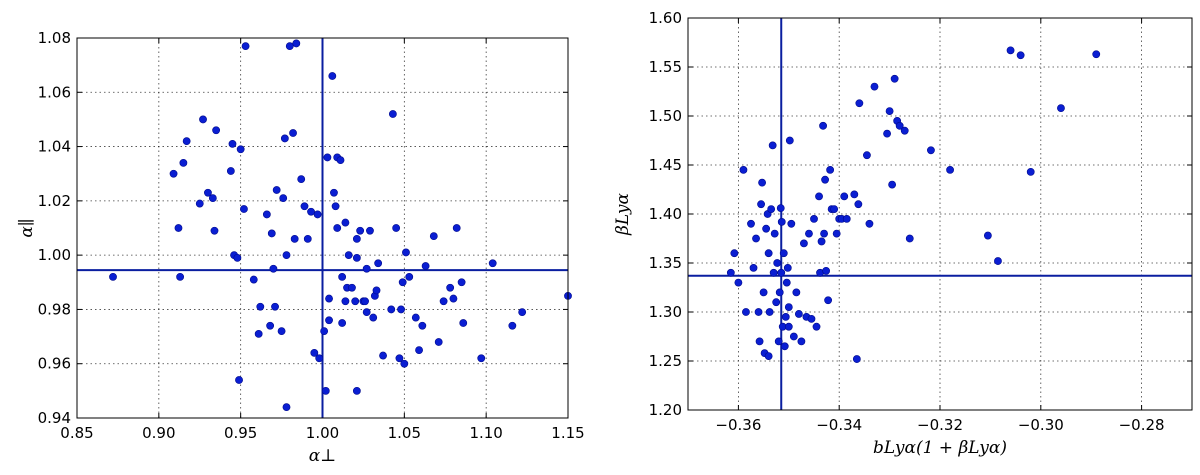  Describe the element at coordinates (404, 433) in the screenshot. I see `x-tick-label: 1.05` at that location.